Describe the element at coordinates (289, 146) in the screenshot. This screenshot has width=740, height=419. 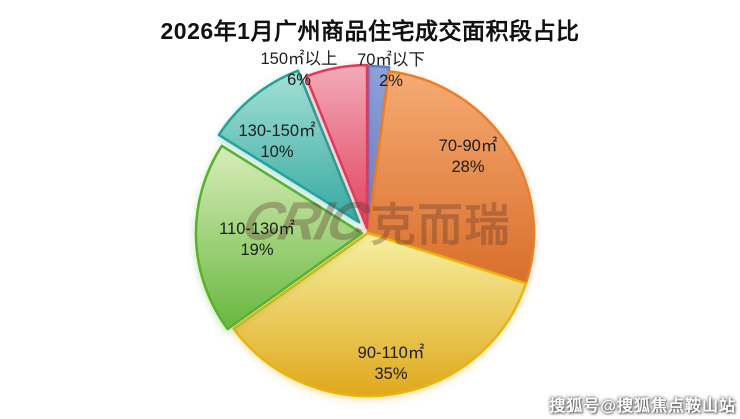
I see `pie-slice-130-150㎡` at that location.